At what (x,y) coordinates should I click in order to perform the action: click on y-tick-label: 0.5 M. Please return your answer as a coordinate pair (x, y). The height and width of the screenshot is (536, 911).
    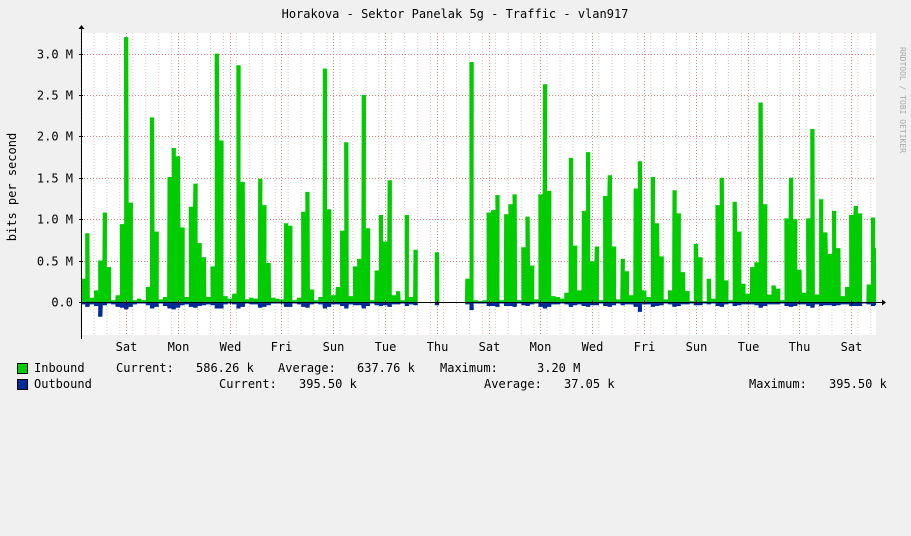
    Looking at the image, I should click on (55, 262).